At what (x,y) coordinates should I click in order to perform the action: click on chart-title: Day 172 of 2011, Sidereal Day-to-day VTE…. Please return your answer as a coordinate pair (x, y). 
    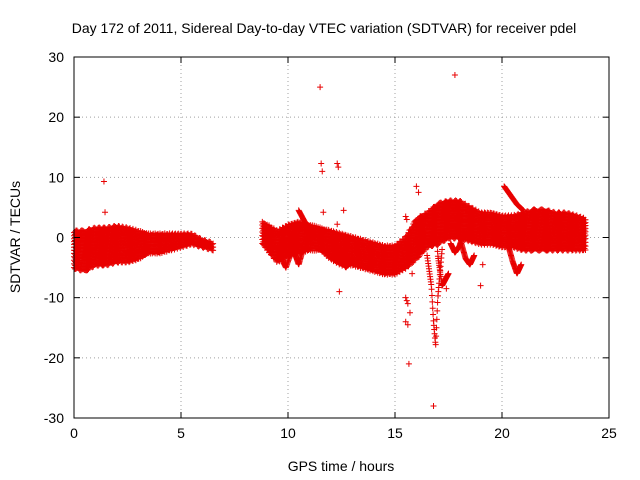
    Looking at the image, I should click on (324, 28).